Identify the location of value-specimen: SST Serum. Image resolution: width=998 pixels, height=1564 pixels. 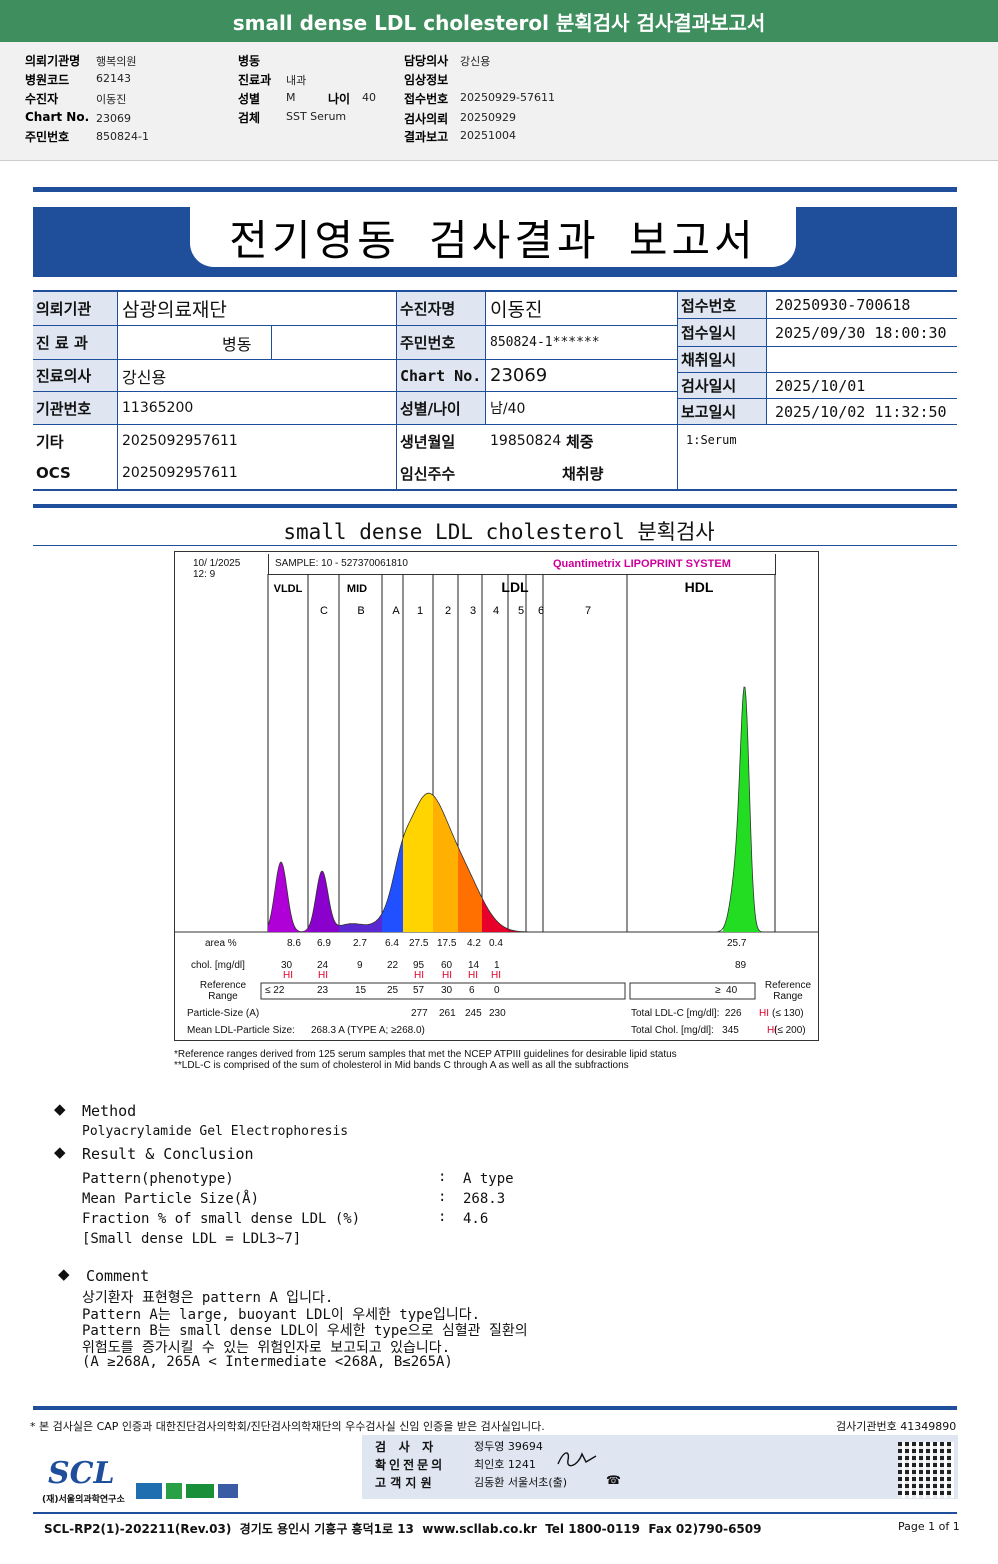
(316, 116).